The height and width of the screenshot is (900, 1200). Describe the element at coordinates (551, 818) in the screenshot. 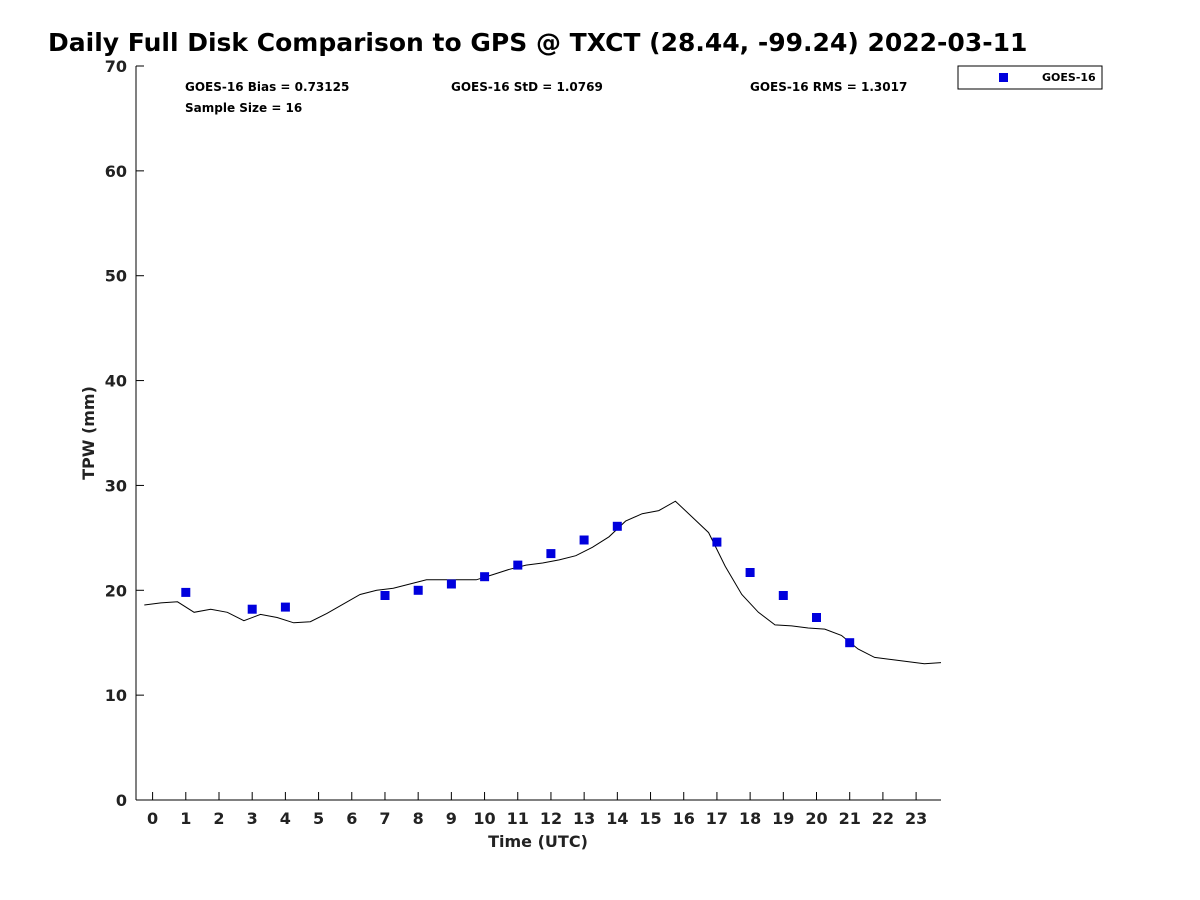

I see `x-tick-label: 12` at that location.